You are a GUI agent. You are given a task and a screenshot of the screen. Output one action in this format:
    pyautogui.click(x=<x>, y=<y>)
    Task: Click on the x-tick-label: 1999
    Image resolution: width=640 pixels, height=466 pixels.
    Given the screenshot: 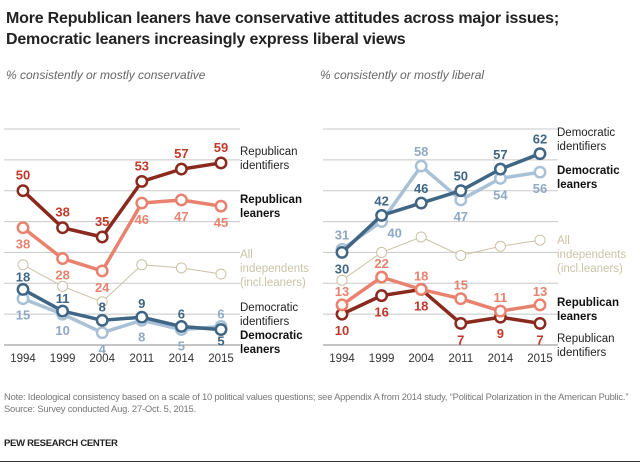 What is the action you would take?
    pyautogui.click(x=63, y=359)
    